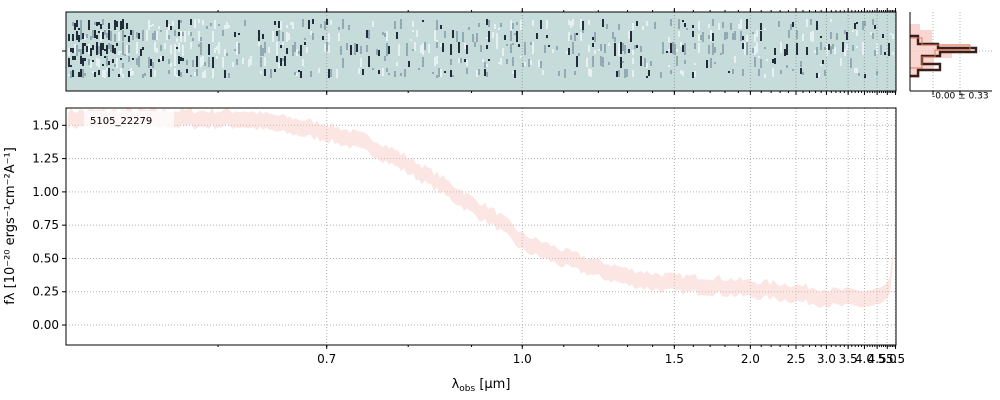 The image size is (1000, 400). I want to click on y-axis-ticks: 0.00 0.25 0.50 0.75 1.00 1.25 1.50, so click(49, 225).